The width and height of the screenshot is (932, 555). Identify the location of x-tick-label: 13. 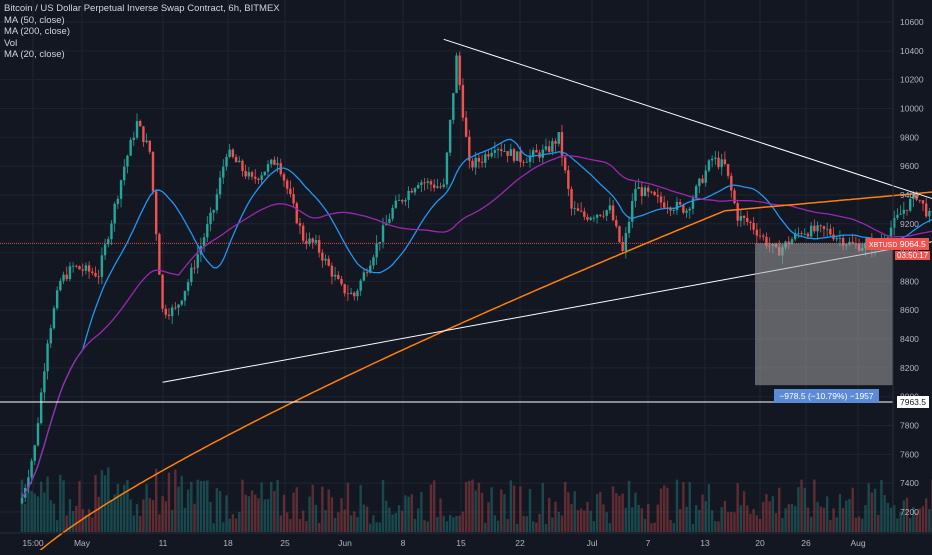
(705, 543).